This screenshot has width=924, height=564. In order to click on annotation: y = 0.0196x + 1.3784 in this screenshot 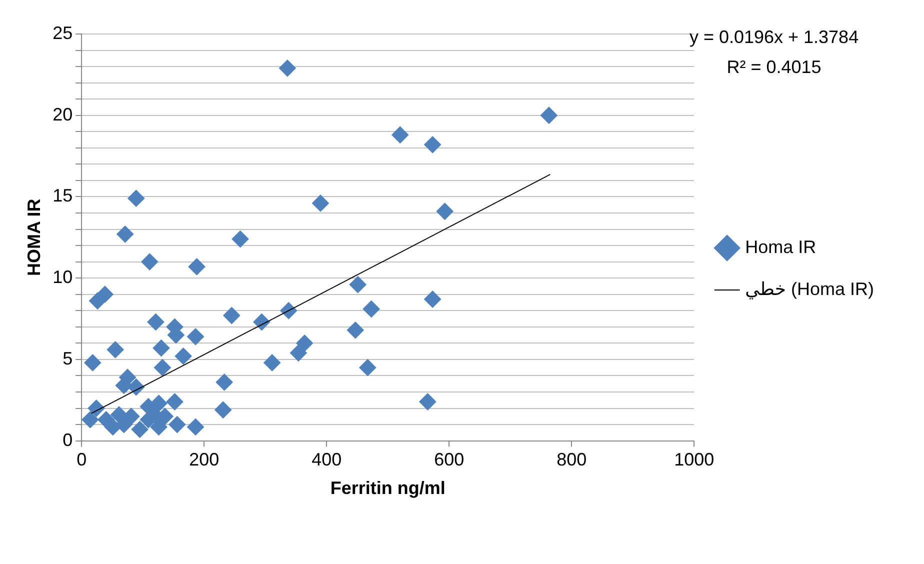, I will do `click(774, 36)`.